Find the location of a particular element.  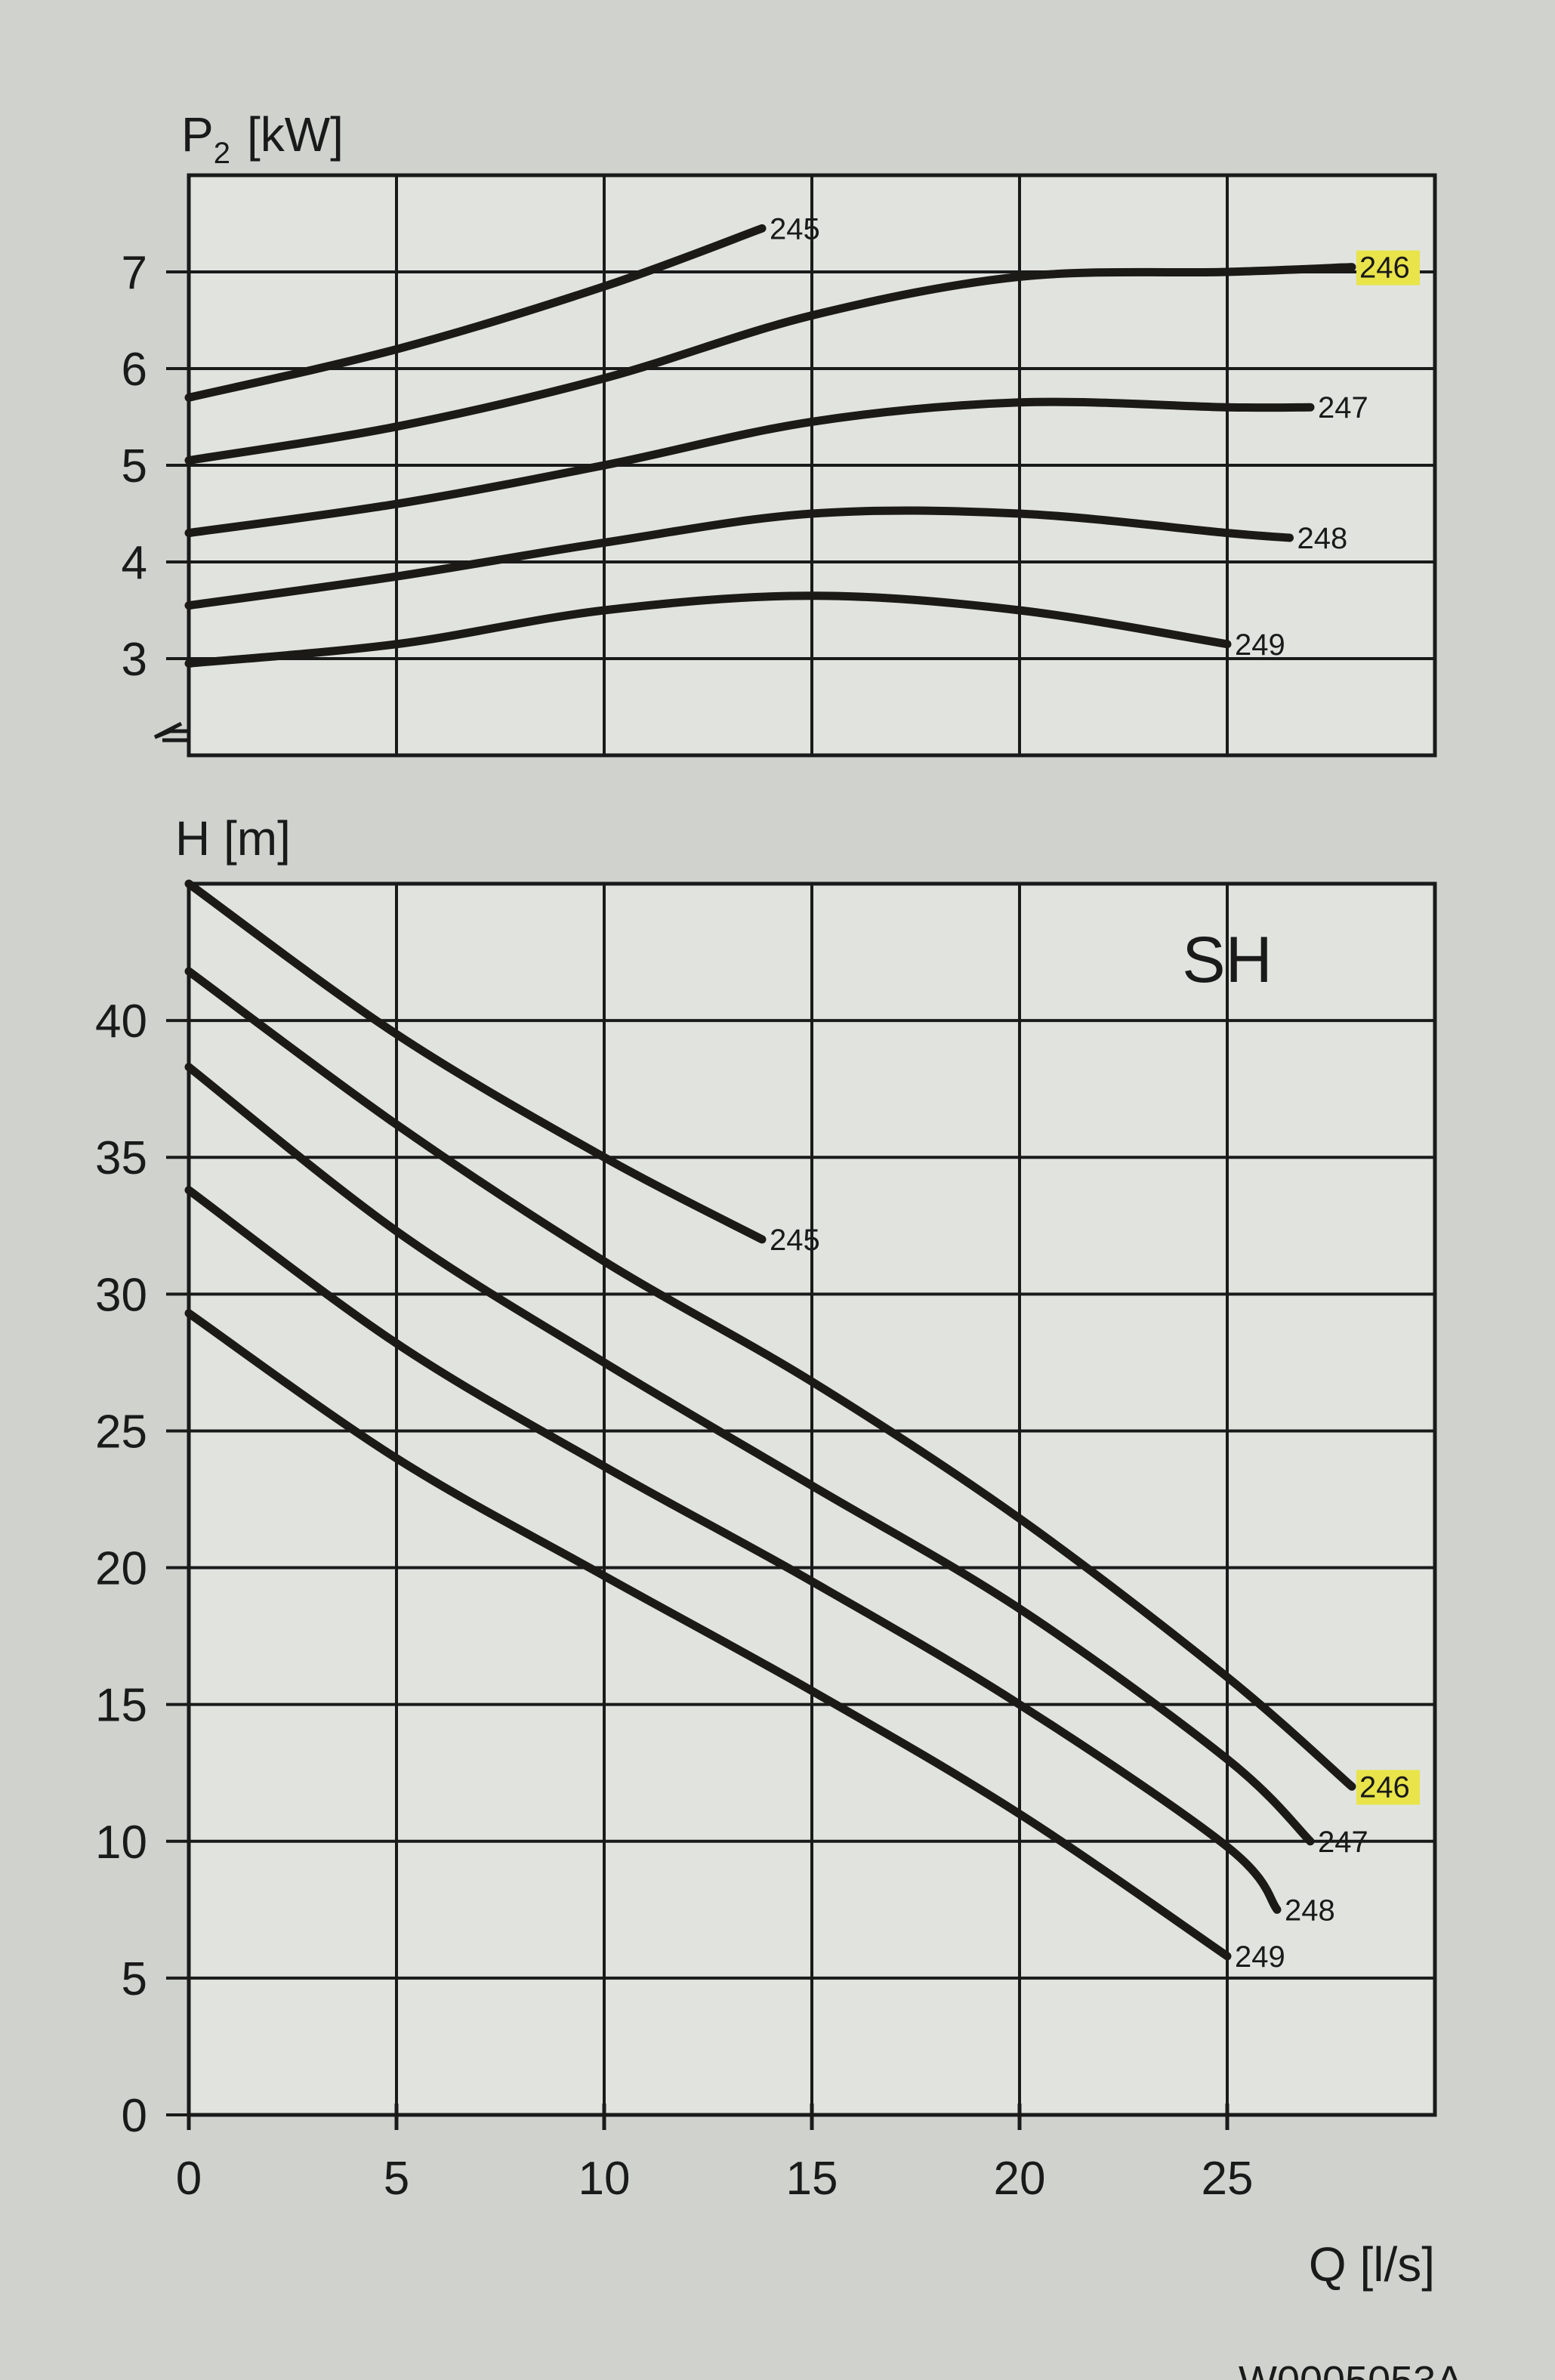

head-y-ticks: 0 5 10 15 20 25 30 35 40 is located at coordinates (121, 1569).